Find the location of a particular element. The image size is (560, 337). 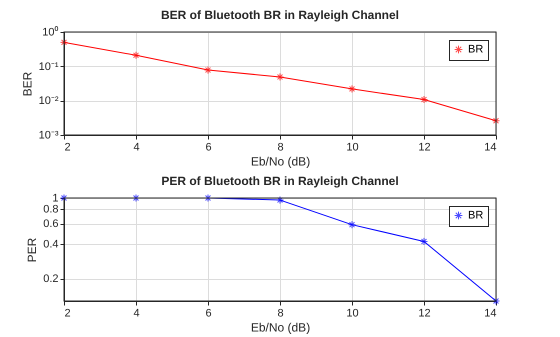

y-tick-label: 10⁻³ is located at coordinates (48, 136).